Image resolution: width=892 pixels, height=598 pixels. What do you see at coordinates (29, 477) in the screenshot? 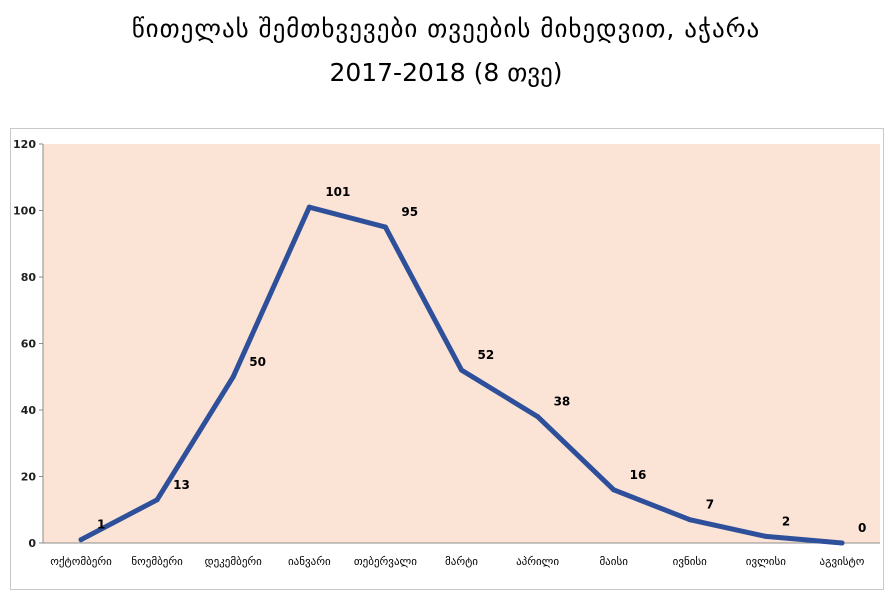
I see `y-tick-label: 20` at bounding box center [29, 477].